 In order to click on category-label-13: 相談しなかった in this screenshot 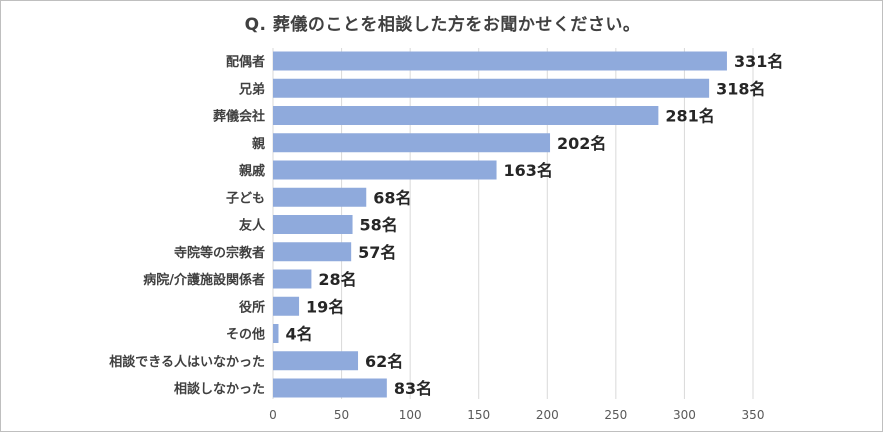, I will do `click(219, 389)`.